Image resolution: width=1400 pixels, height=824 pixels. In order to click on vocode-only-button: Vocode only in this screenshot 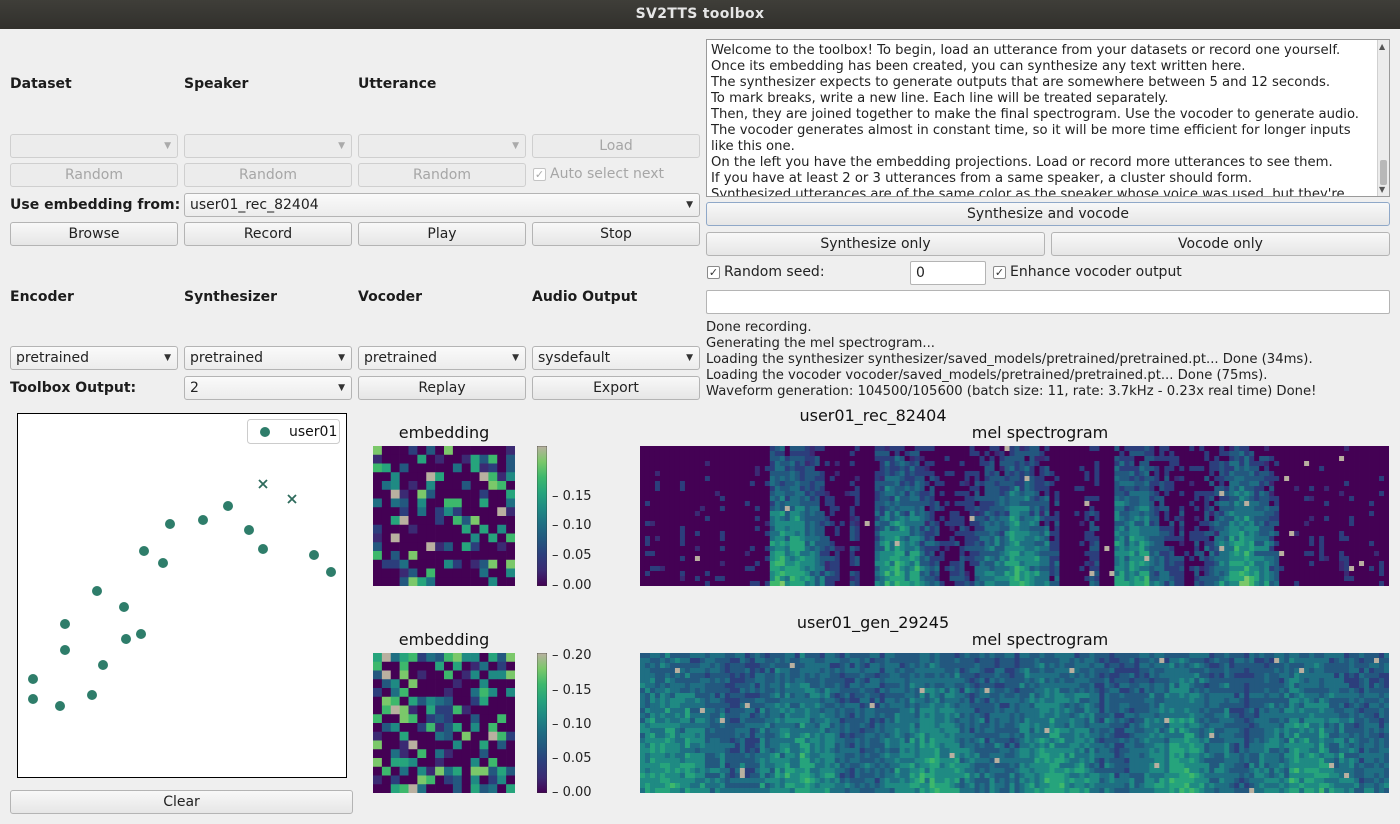, I will do `click(1220, 244)`.